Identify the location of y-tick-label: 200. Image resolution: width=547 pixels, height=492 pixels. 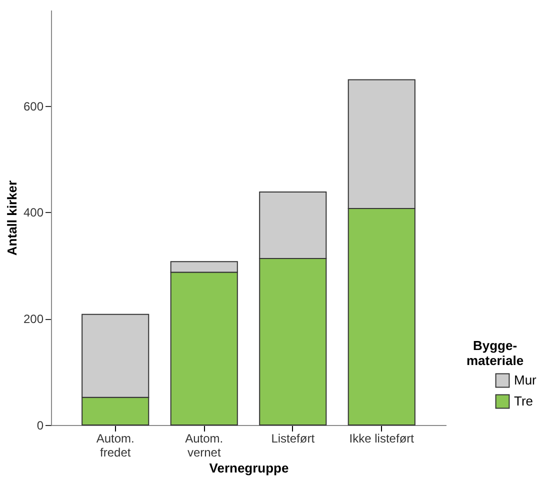
(33, 319).